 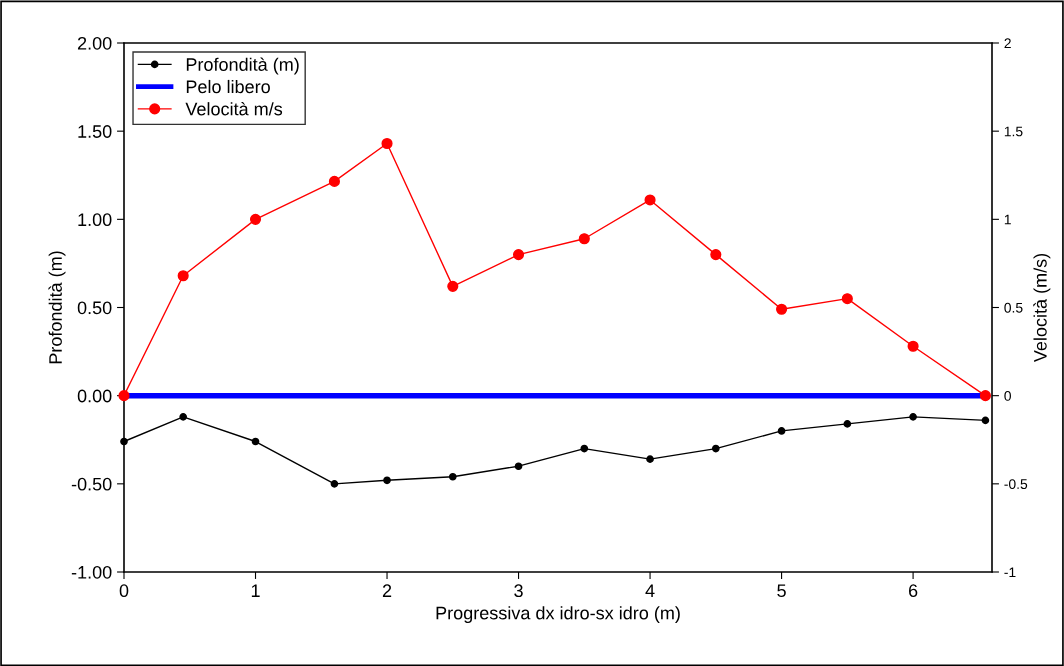 I want to click on y2-tick-label: 1.5, so click(x=1013, y=131).